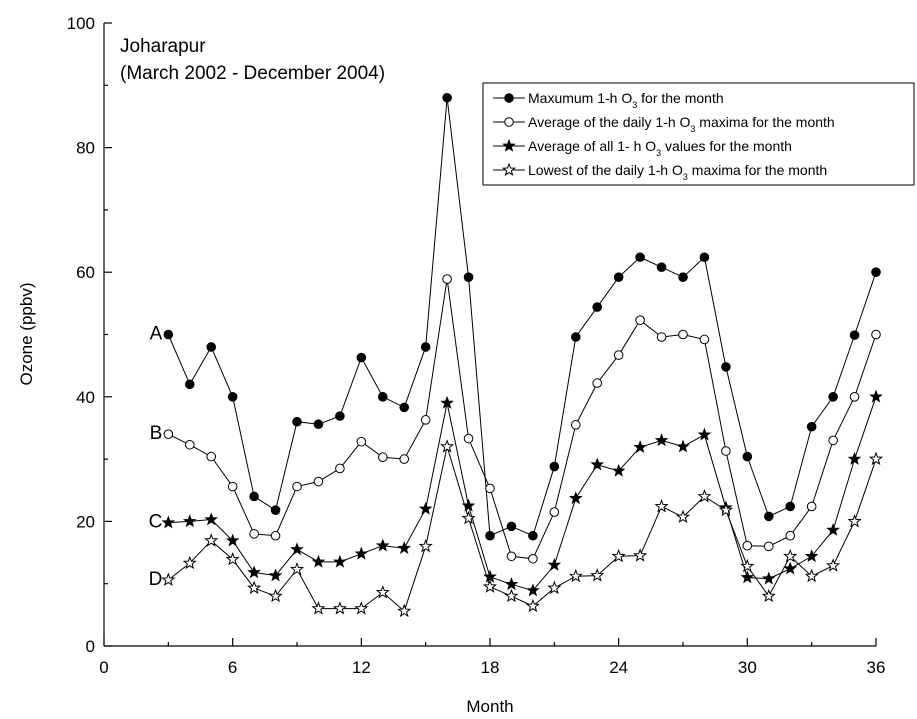  What do you see at coordinates (156, 522) in the screenshot?
I see `series-letter-label: C` at bounding box center [156, 522].